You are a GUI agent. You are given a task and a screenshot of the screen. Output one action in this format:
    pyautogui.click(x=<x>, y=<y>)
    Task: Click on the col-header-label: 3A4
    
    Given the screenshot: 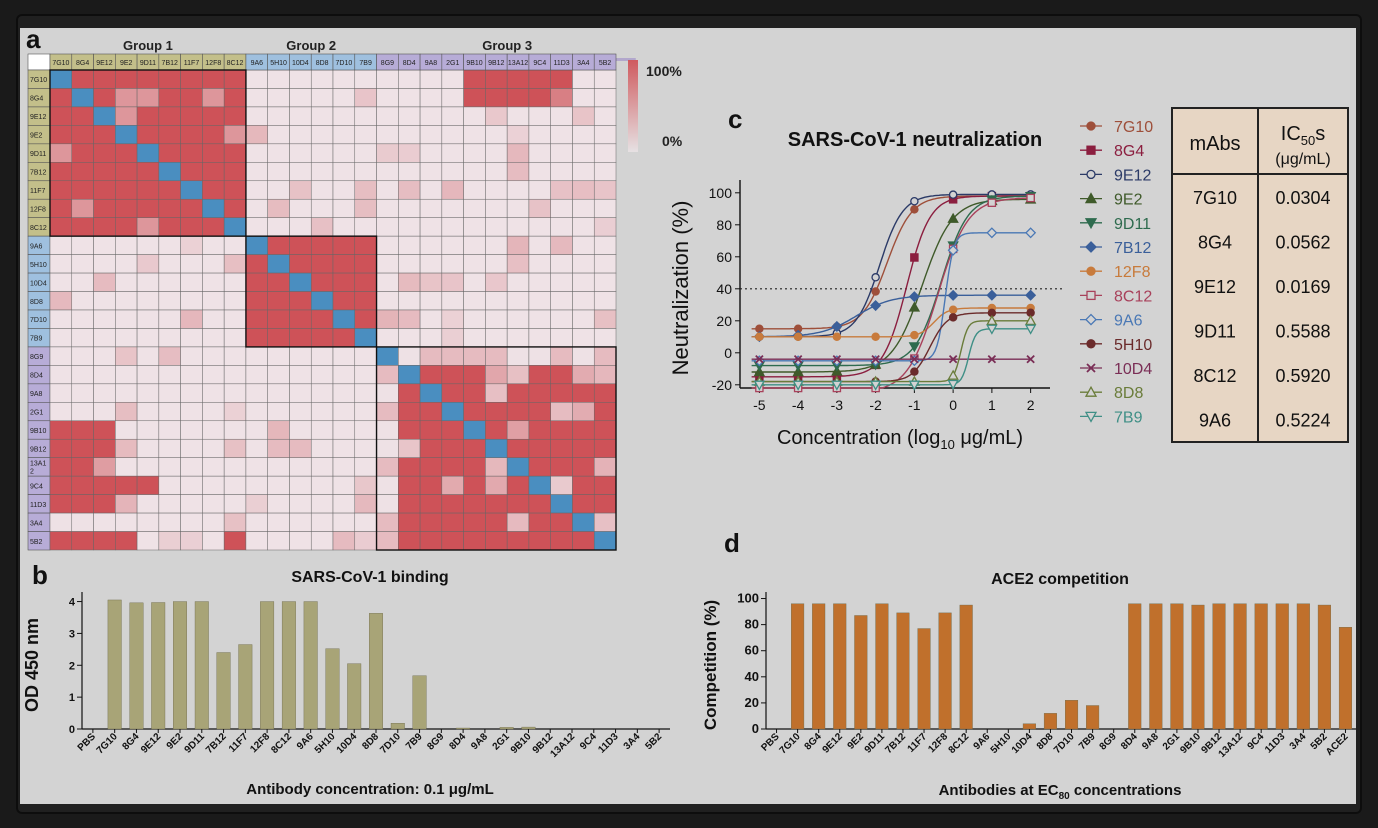 What is the action you would take?
    pyautogui.click(x=583, y=63)
    